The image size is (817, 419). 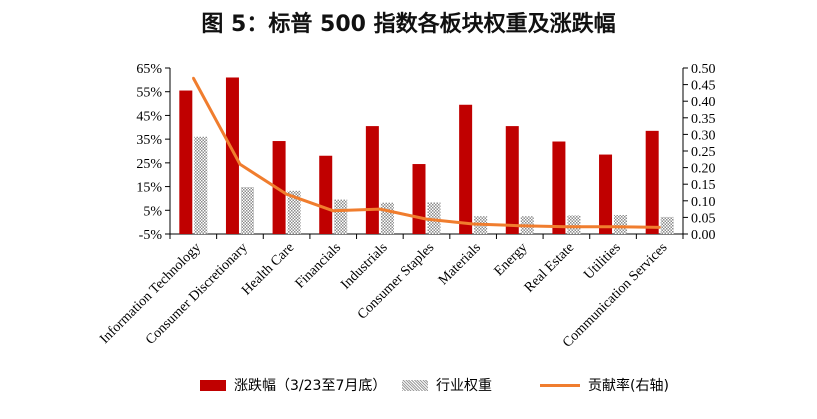 What do you see at coordinates (703, 86) in the screenshot?
I see `y-right-tick-label: 0.45` at bounding box center [703, 86].